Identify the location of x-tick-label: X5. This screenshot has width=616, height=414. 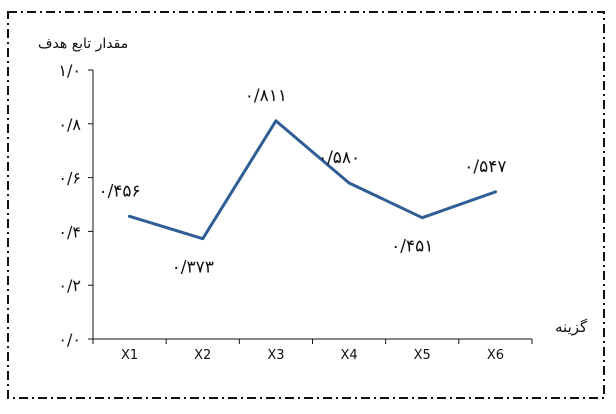
(422, 355).